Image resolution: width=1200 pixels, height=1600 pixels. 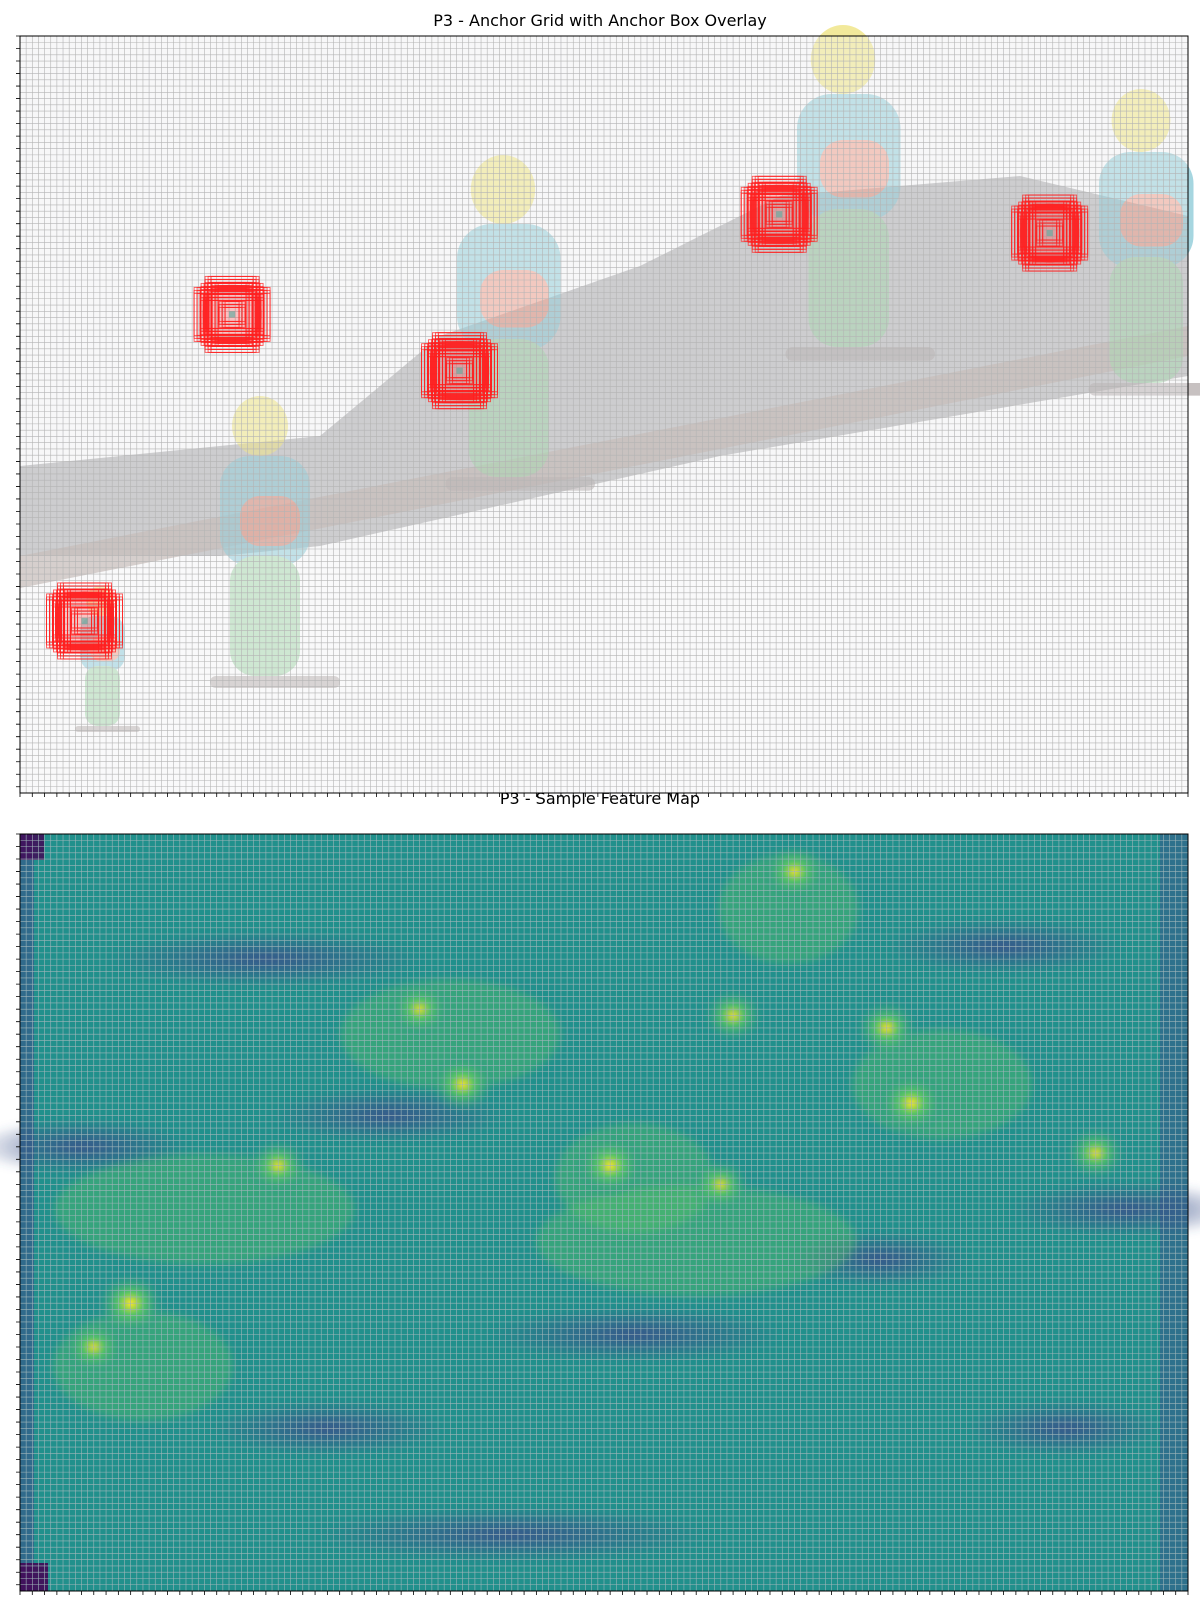 What do you see at coordinates (27, 1212) in the screenshot?
I see `left-edge-low` at bounding box center [27, 1212].